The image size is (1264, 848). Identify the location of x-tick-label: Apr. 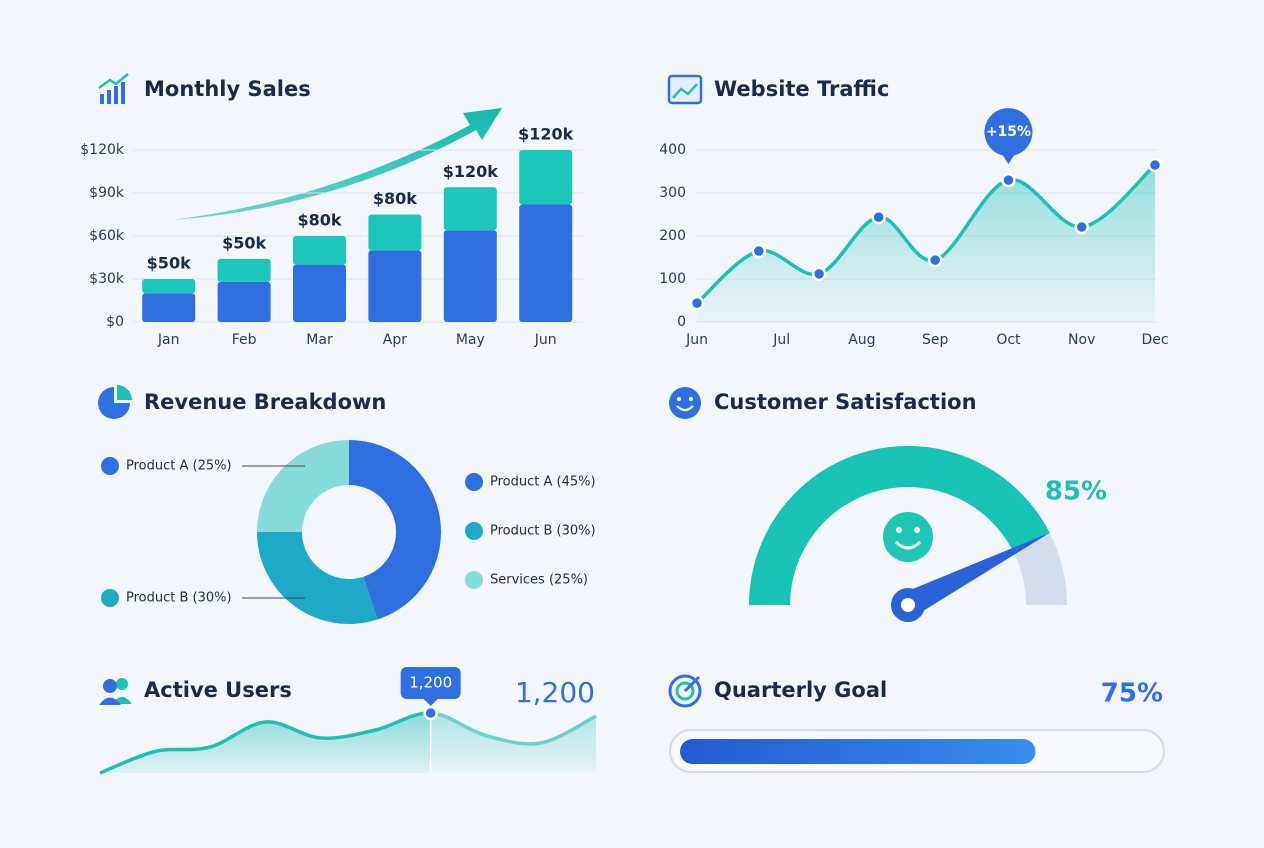
(395, 340).